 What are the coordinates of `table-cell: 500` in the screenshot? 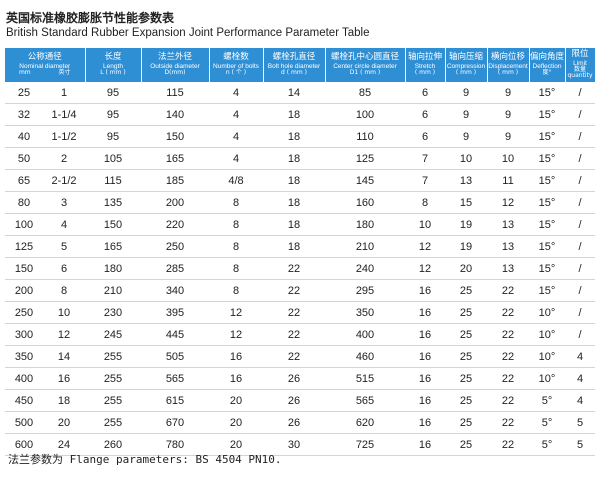 It's located at (24, 422).